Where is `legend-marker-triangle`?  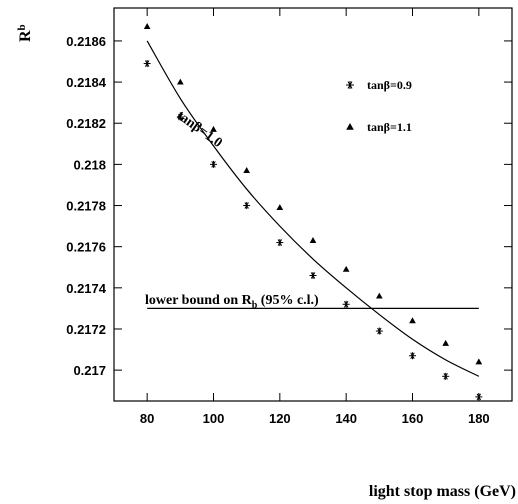
legend-marker-triangle is located at coordinates (350, 126).